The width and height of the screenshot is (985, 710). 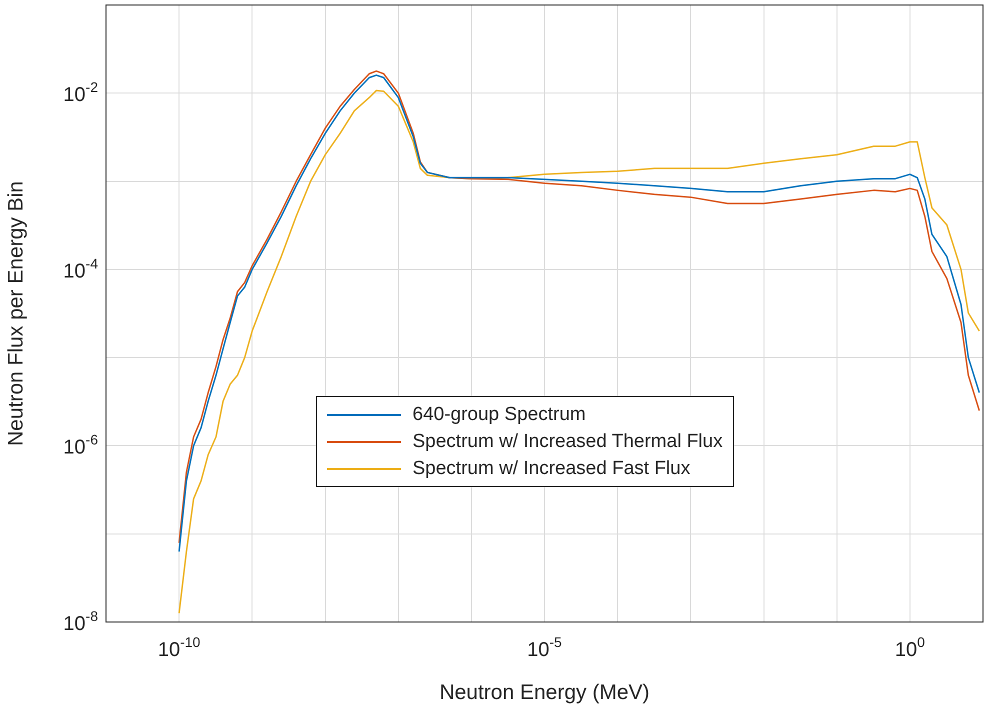 I want to click on x-axis-title: Neutron Energy (MeV), so click(x=544, y=692).